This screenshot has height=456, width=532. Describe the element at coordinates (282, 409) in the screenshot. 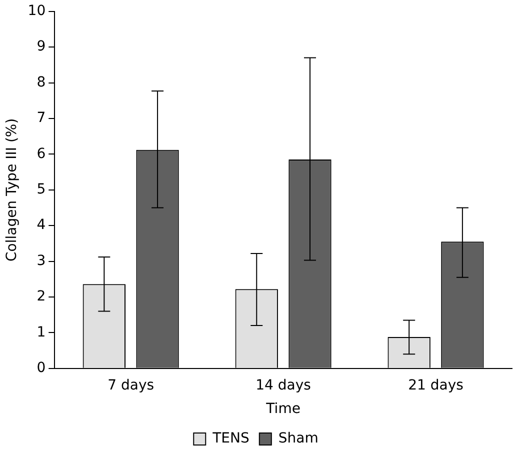

I see `x-axis-title: Time` at that location.